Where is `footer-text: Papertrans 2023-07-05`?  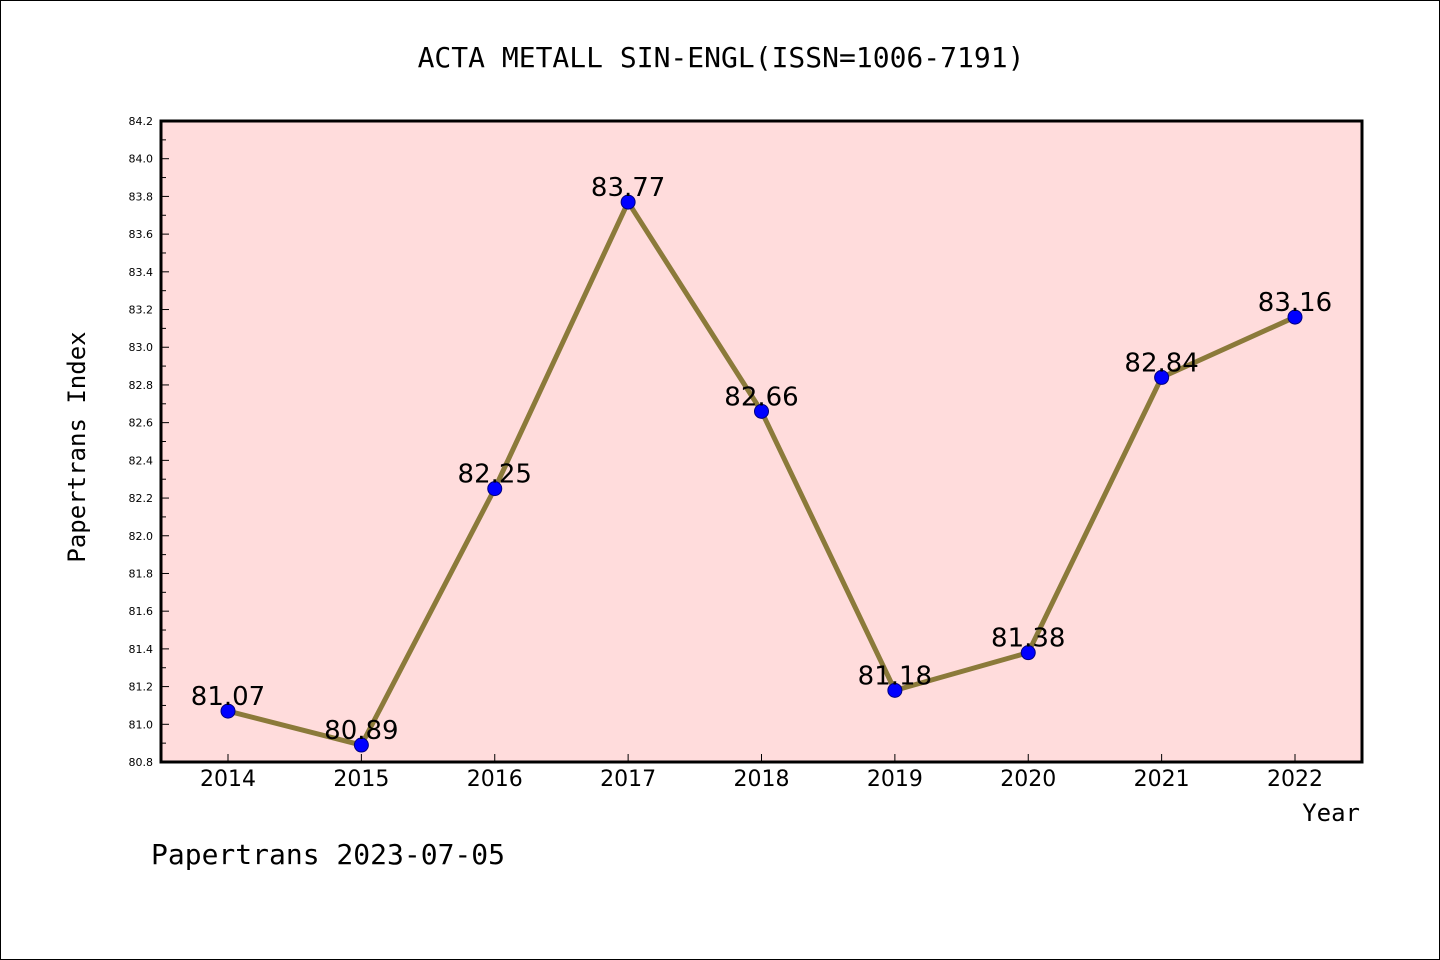 footer-text: Papertrans 2023-07-05 is located at coordinates (328, 854).